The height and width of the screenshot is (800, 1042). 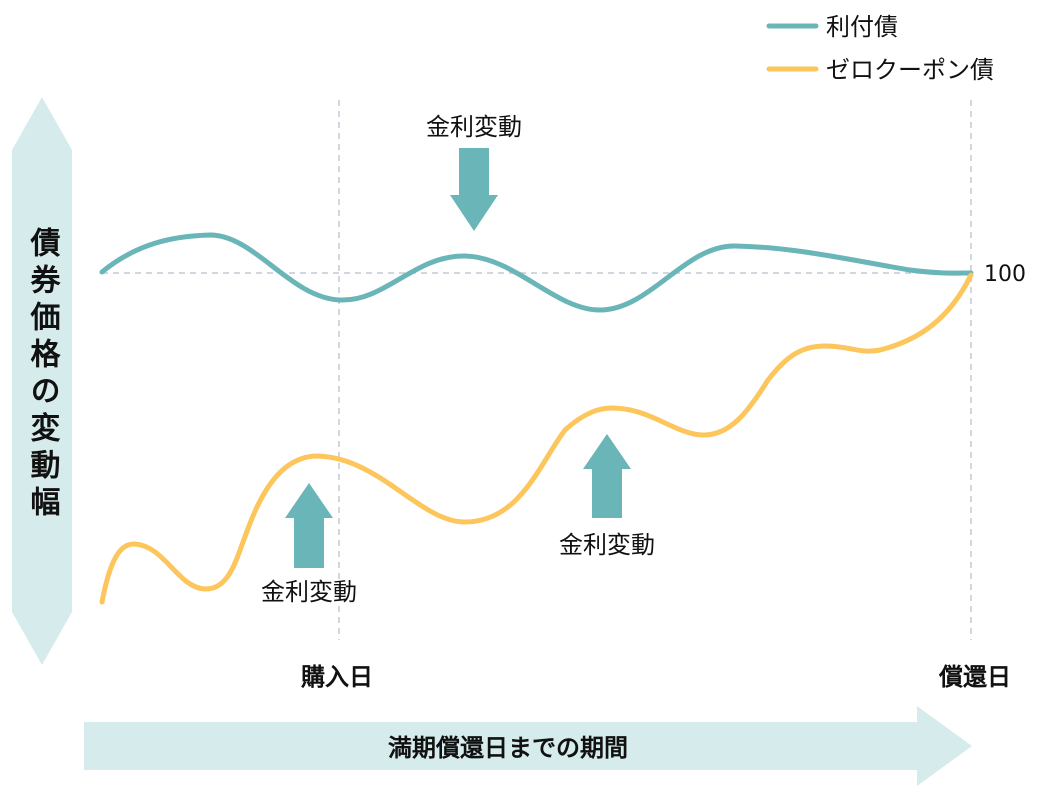 I want to click on x-axis-arrow: 満期償還日までの期間, so click(x=528, y=746).